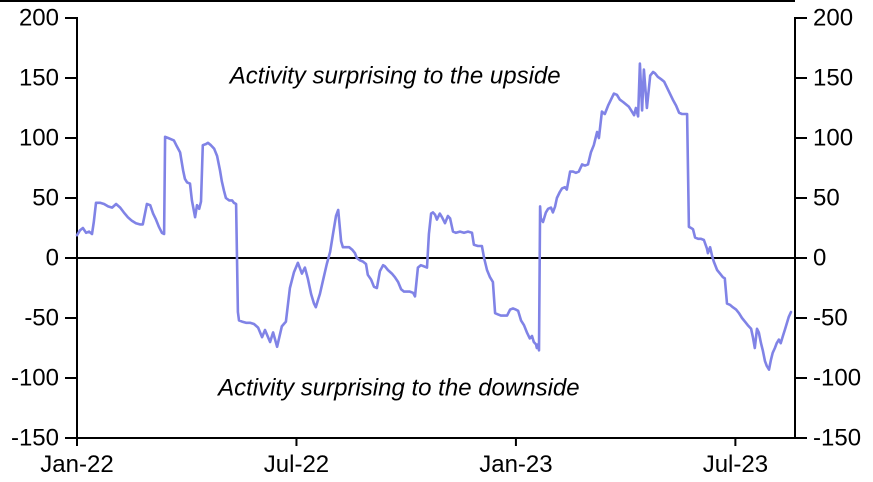  I want to click on annotation-downside: Activity surprising to the downside, so click(398, 388).